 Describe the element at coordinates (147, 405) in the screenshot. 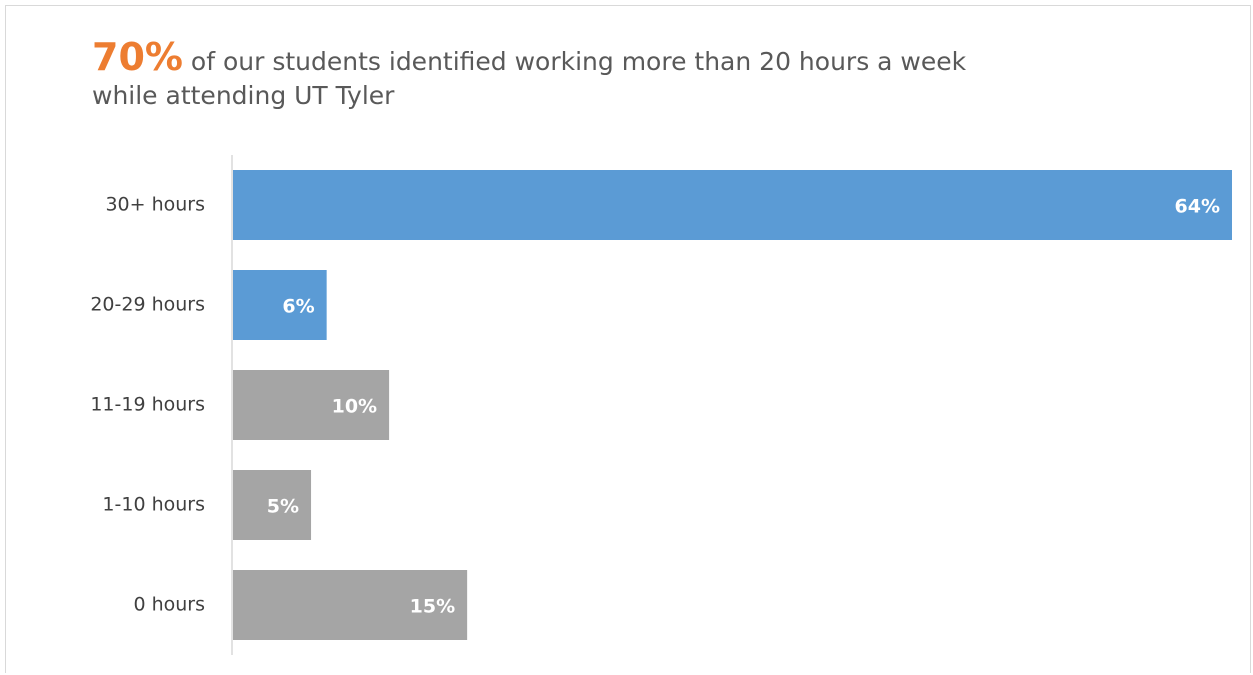

I see `category-label: 11-19 hours` at that location.